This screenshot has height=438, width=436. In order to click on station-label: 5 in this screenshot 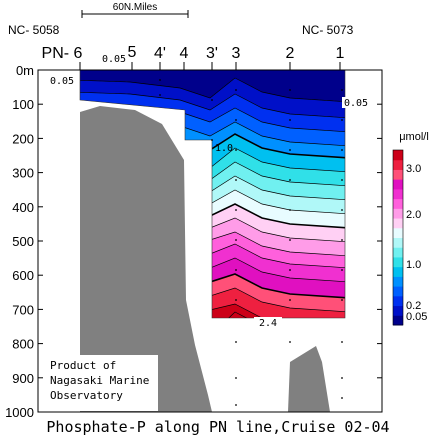, I will do `click(132, 52)`.